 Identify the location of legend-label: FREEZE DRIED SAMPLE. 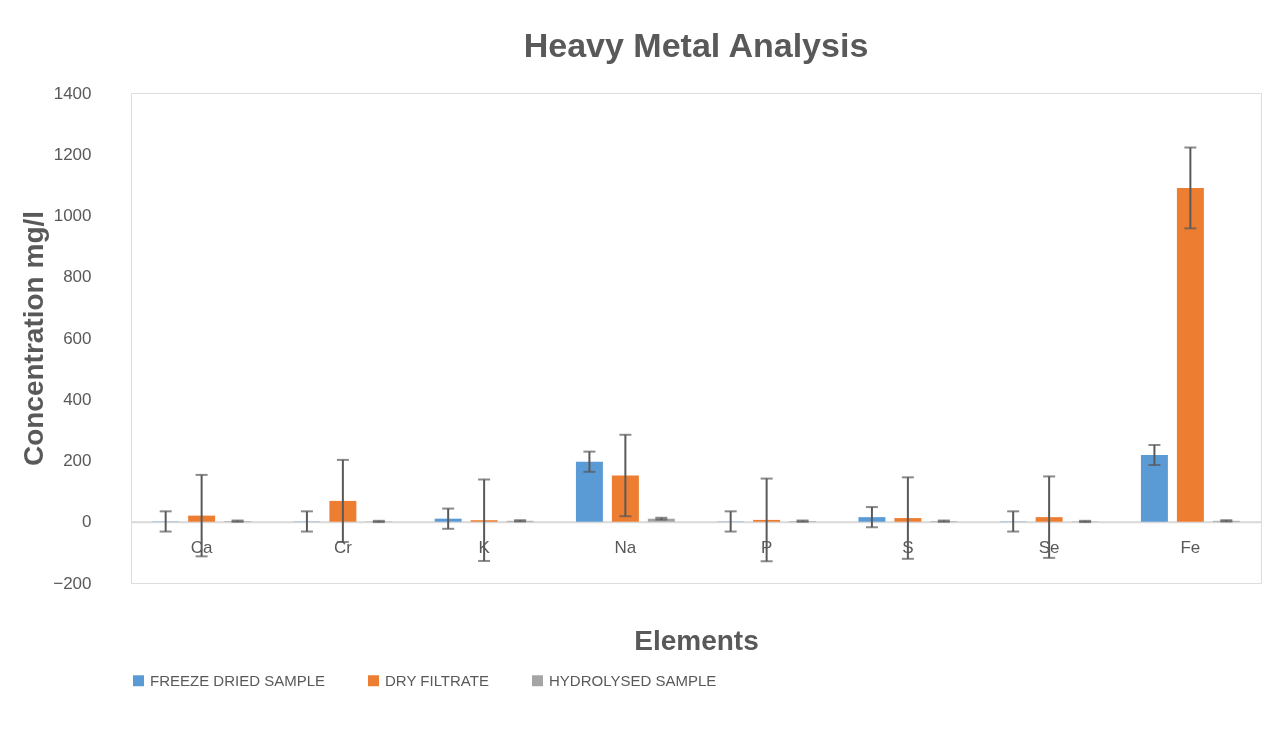
(238, 680).